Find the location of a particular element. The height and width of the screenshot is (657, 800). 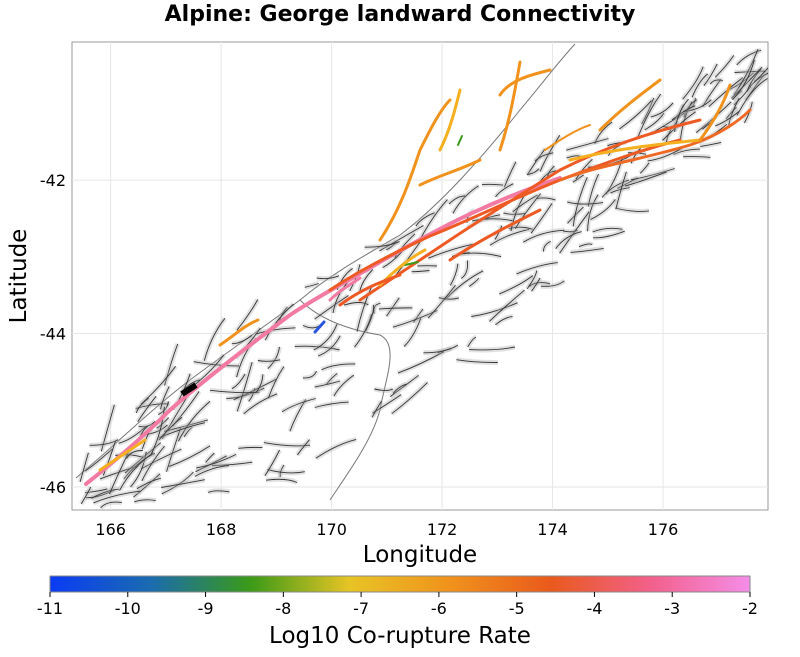

colorbar-tick-label: -7 is located at coordinates (361, 608).